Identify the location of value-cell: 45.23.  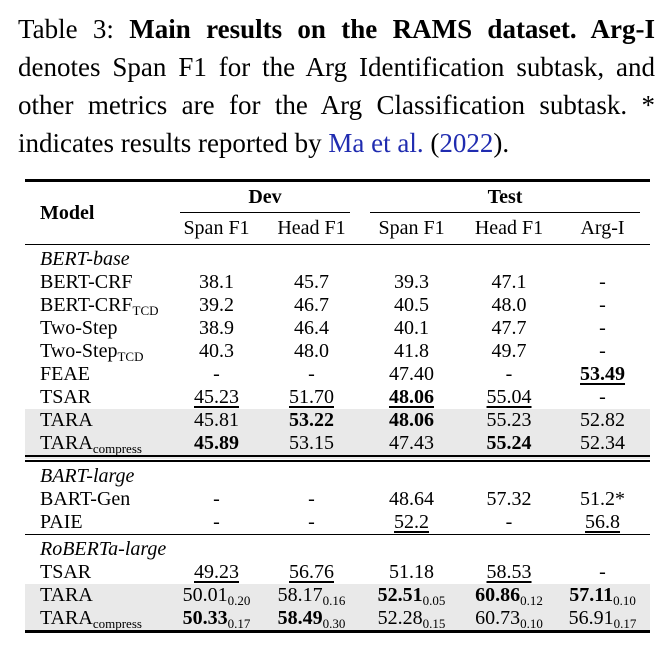
(216, 397).